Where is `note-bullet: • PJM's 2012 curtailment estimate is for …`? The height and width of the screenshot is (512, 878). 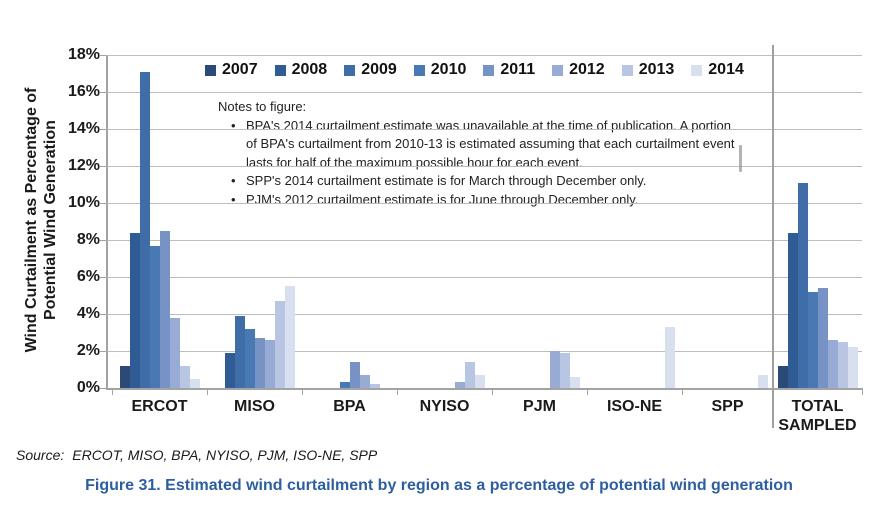
note-bullet: • PJM's 2012 curtailment estimate is for … is located at coordinates (481, 200).